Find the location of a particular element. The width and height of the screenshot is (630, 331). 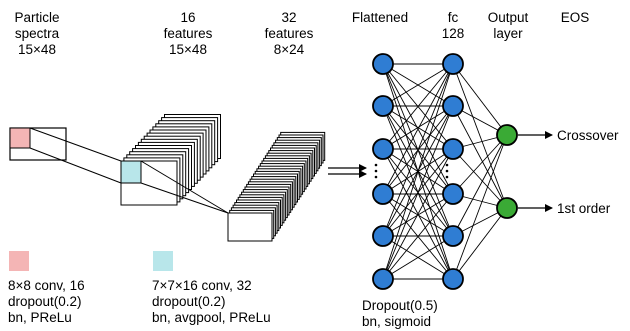

conv1-notes: 8×8 conv, 16 dropout(0.2) bn, PReLu is located at coordinates (46, 302).